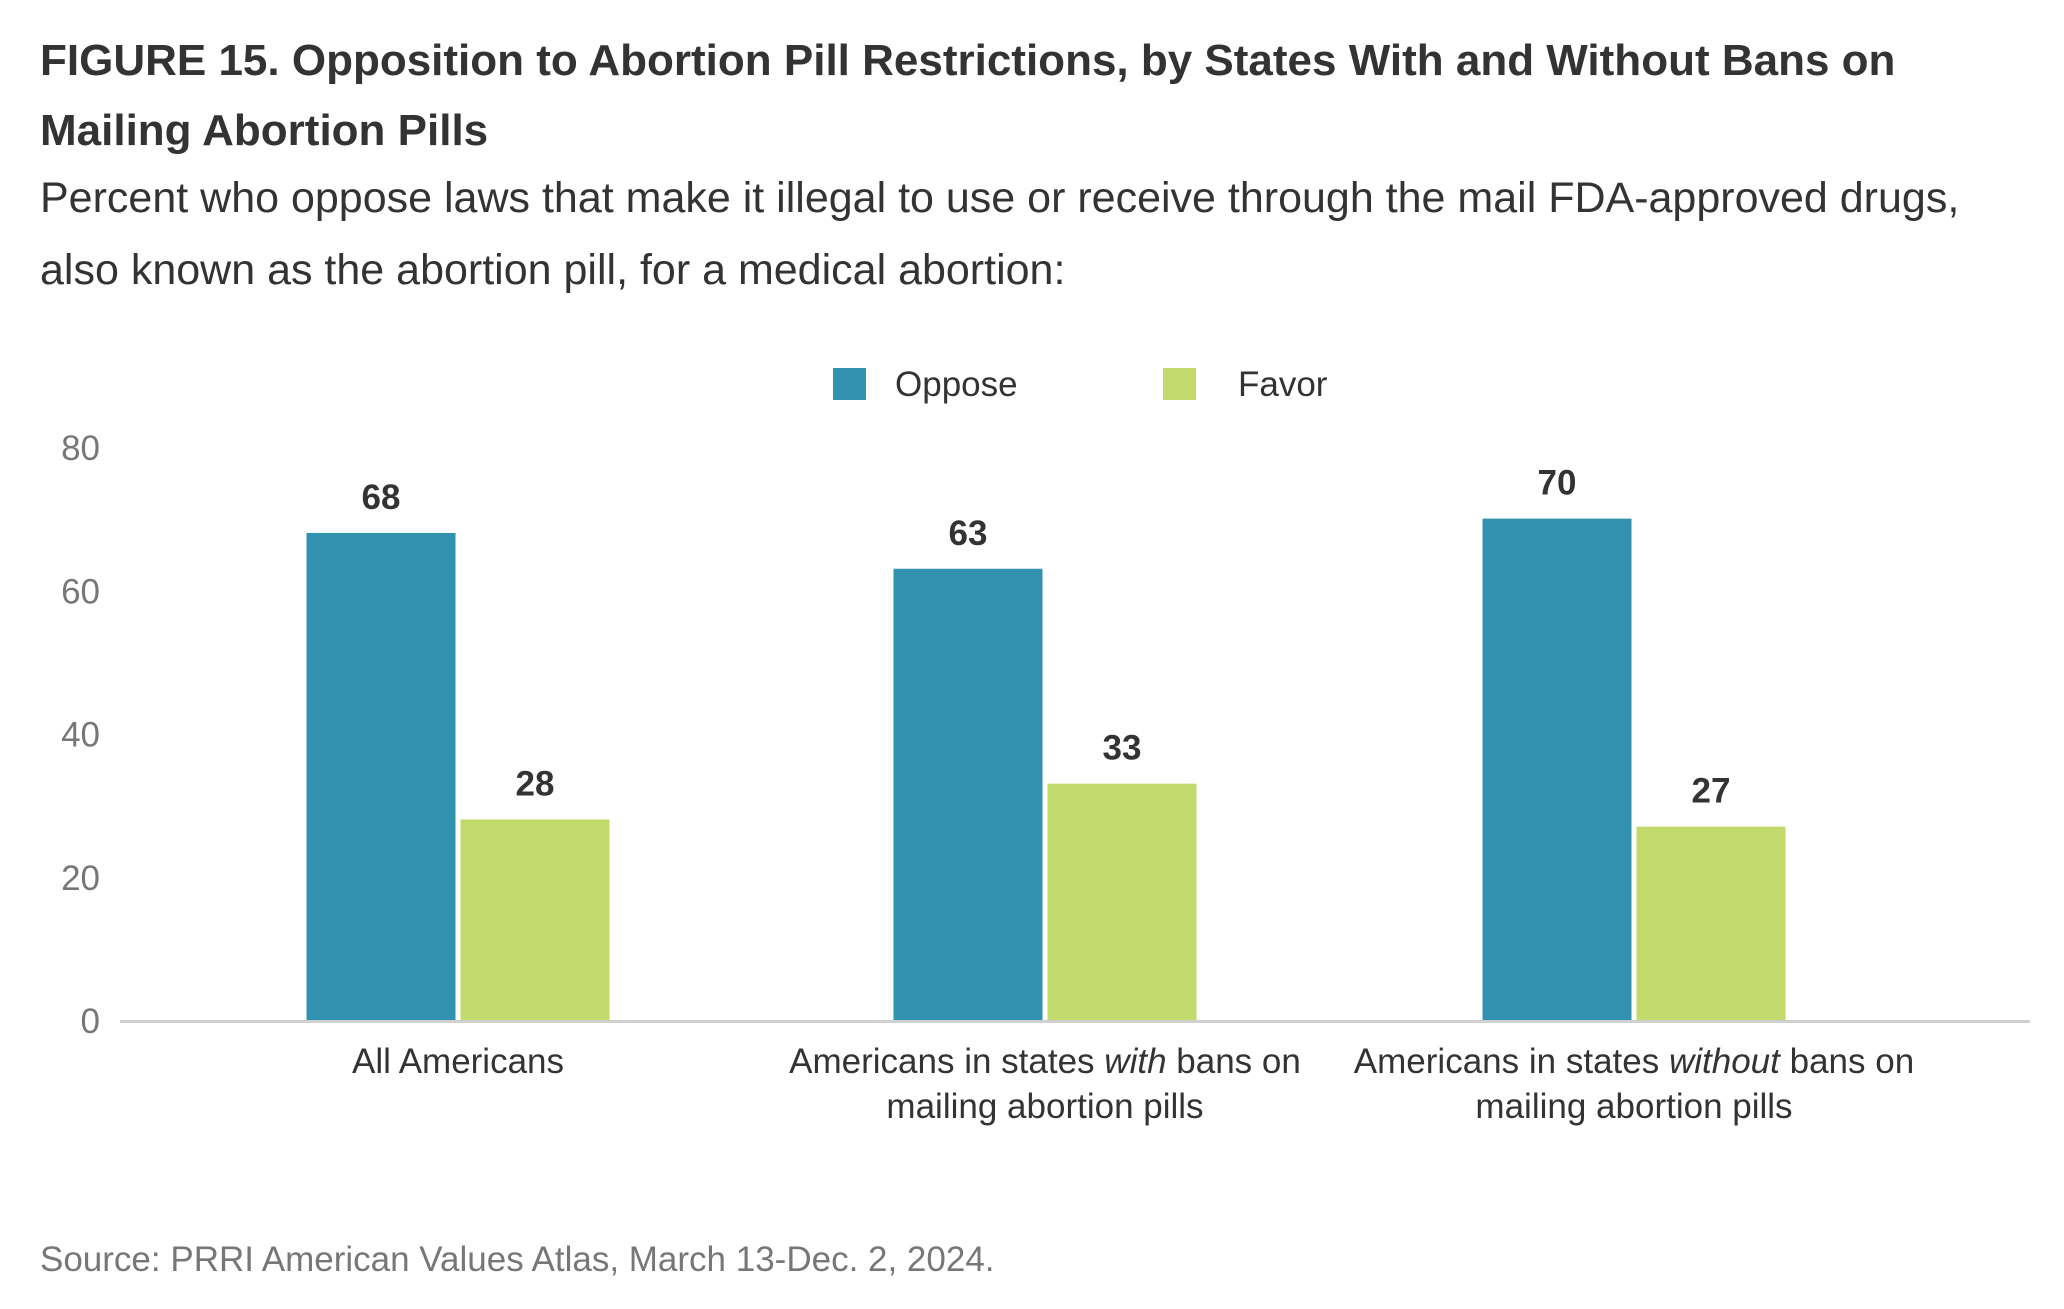 The height and width of the screenshot is (1309, 2064). I want to click on y-tick-label: 20, so click(80, 878).